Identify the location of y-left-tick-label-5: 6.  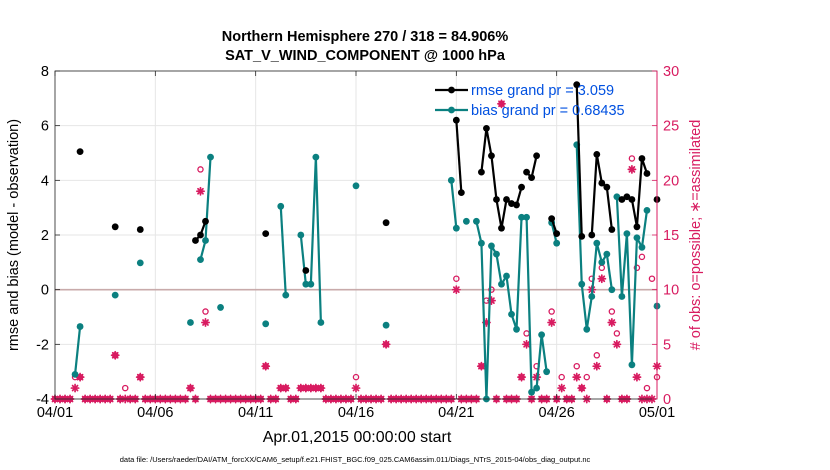
(45, 127).